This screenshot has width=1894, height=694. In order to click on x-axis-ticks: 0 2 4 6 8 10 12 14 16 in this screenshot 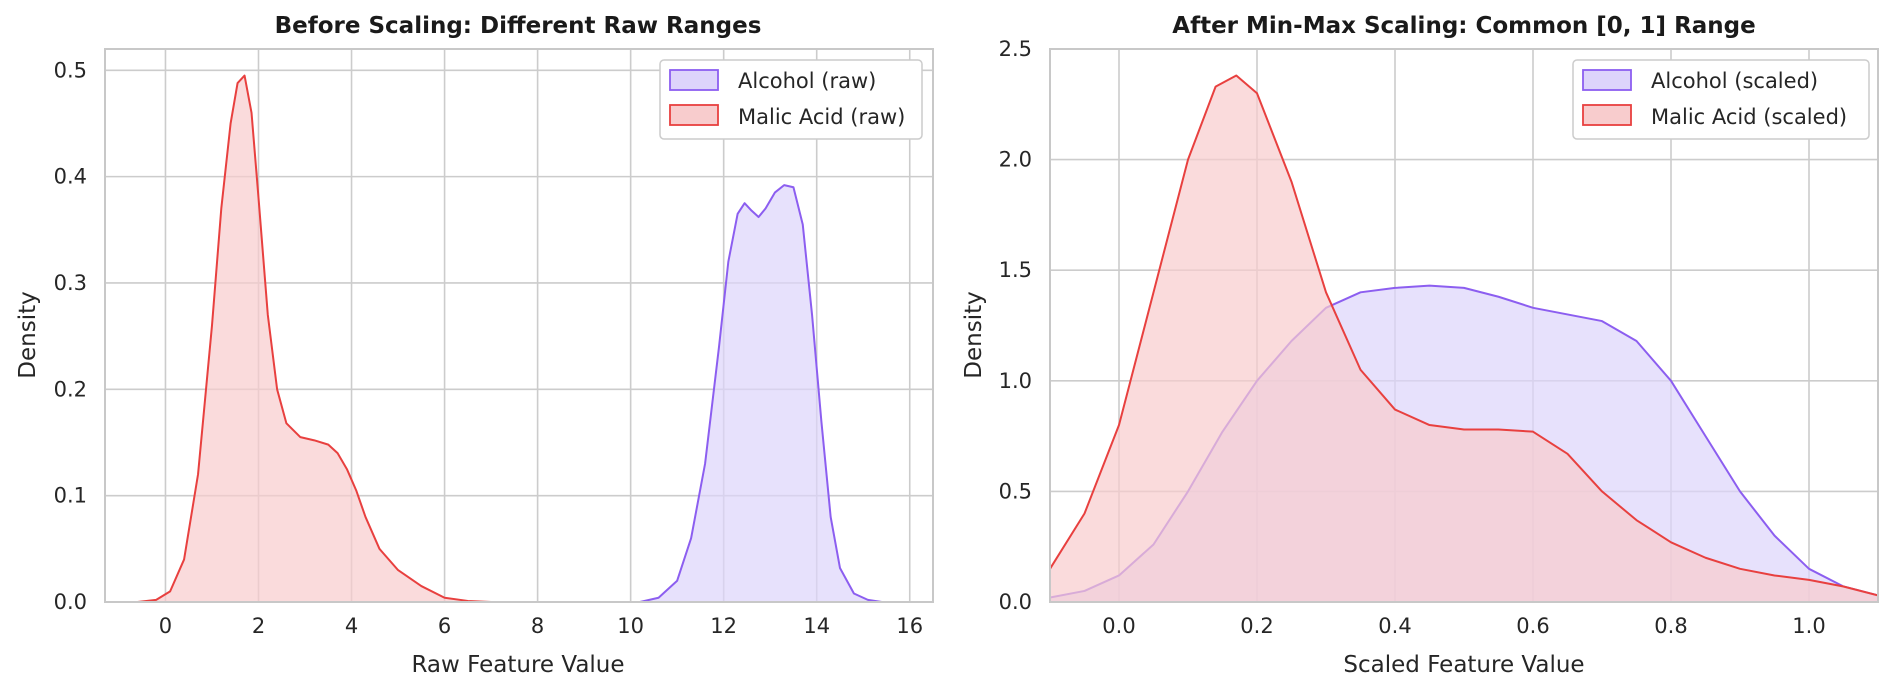, I will do `click(541, 626)`.